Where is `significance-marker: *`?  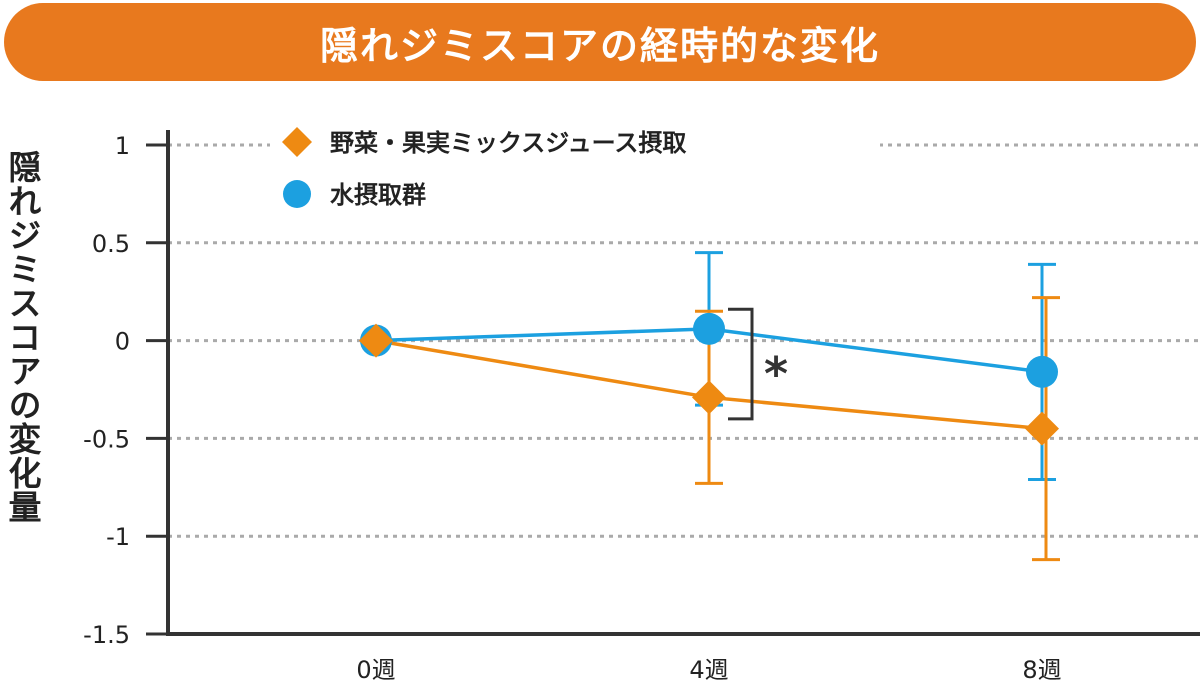
significance-marker: * is located at coordinates (776, 374).